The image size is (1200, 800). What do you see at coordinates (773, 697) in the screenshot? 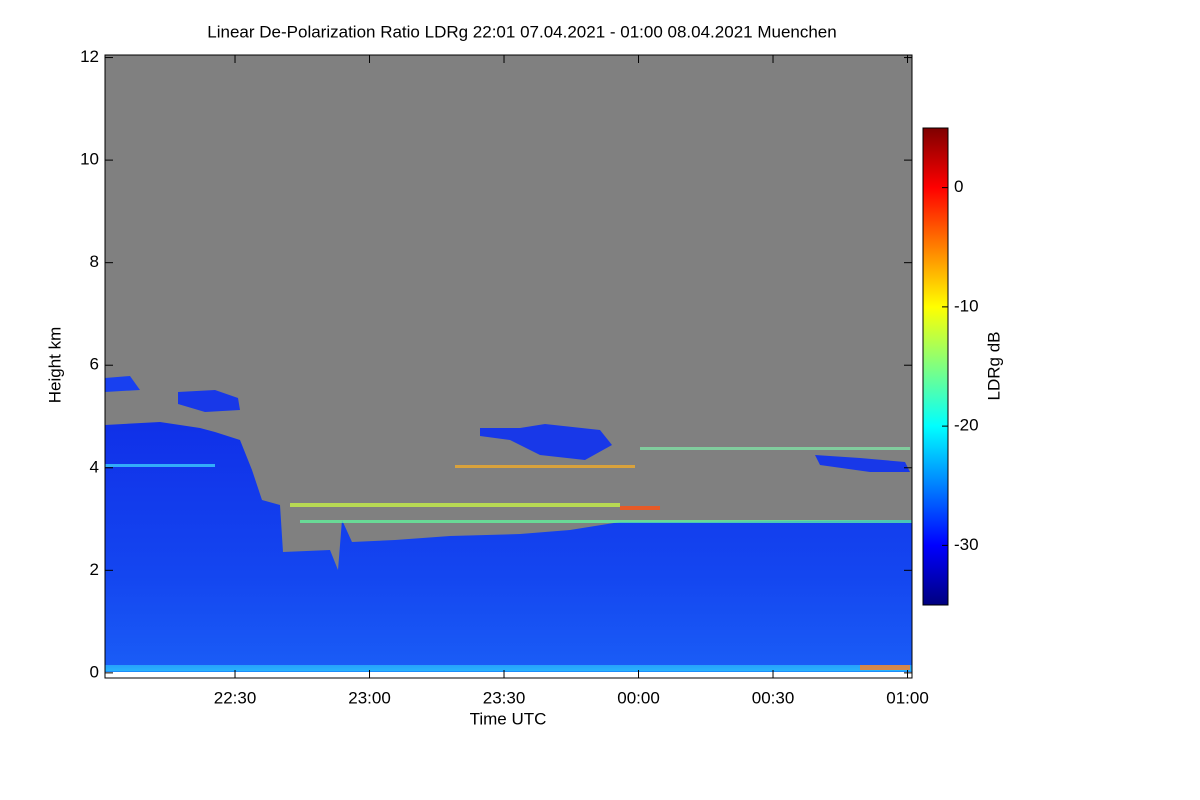
I see `x-tick-label: 00:30` at bounding box center [773, 697].